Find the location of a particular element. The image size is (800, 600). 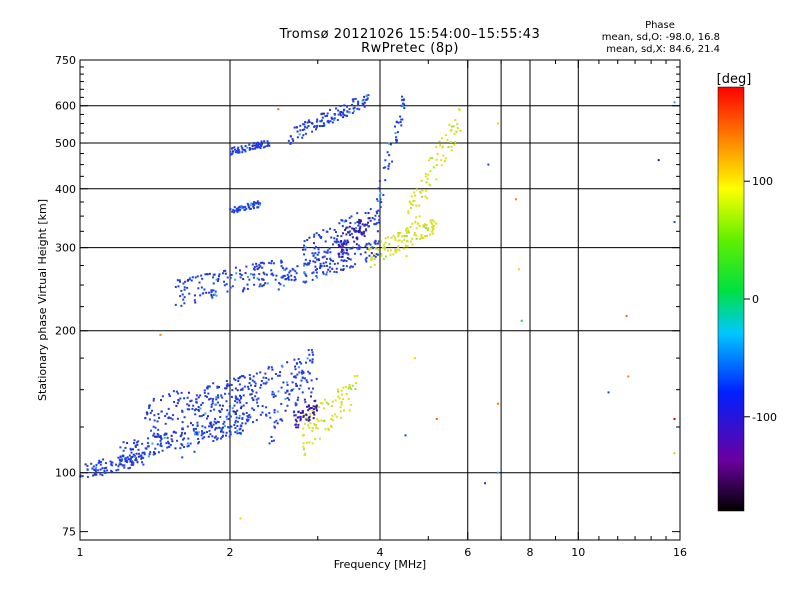

y-tick-label: 600 is located at coordinates (65, 106).